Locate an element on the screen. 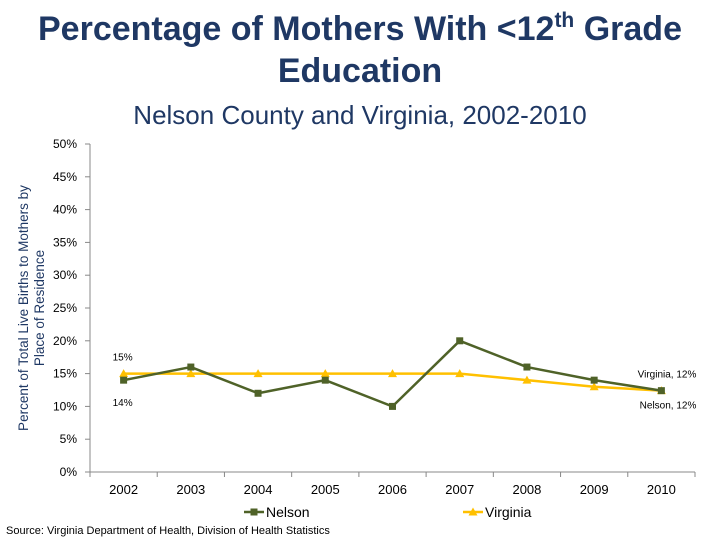  chart-subtitle: Nelson County and Virginia, 2002-2010 is located at coordinates (360, 115).